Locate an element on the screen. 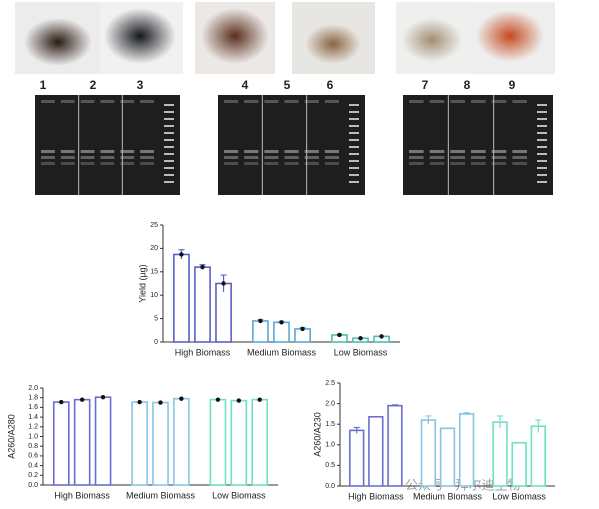 The width and height of the screenshot is (599, 509). sample-label: 8 is located at coordinates (467, 85).